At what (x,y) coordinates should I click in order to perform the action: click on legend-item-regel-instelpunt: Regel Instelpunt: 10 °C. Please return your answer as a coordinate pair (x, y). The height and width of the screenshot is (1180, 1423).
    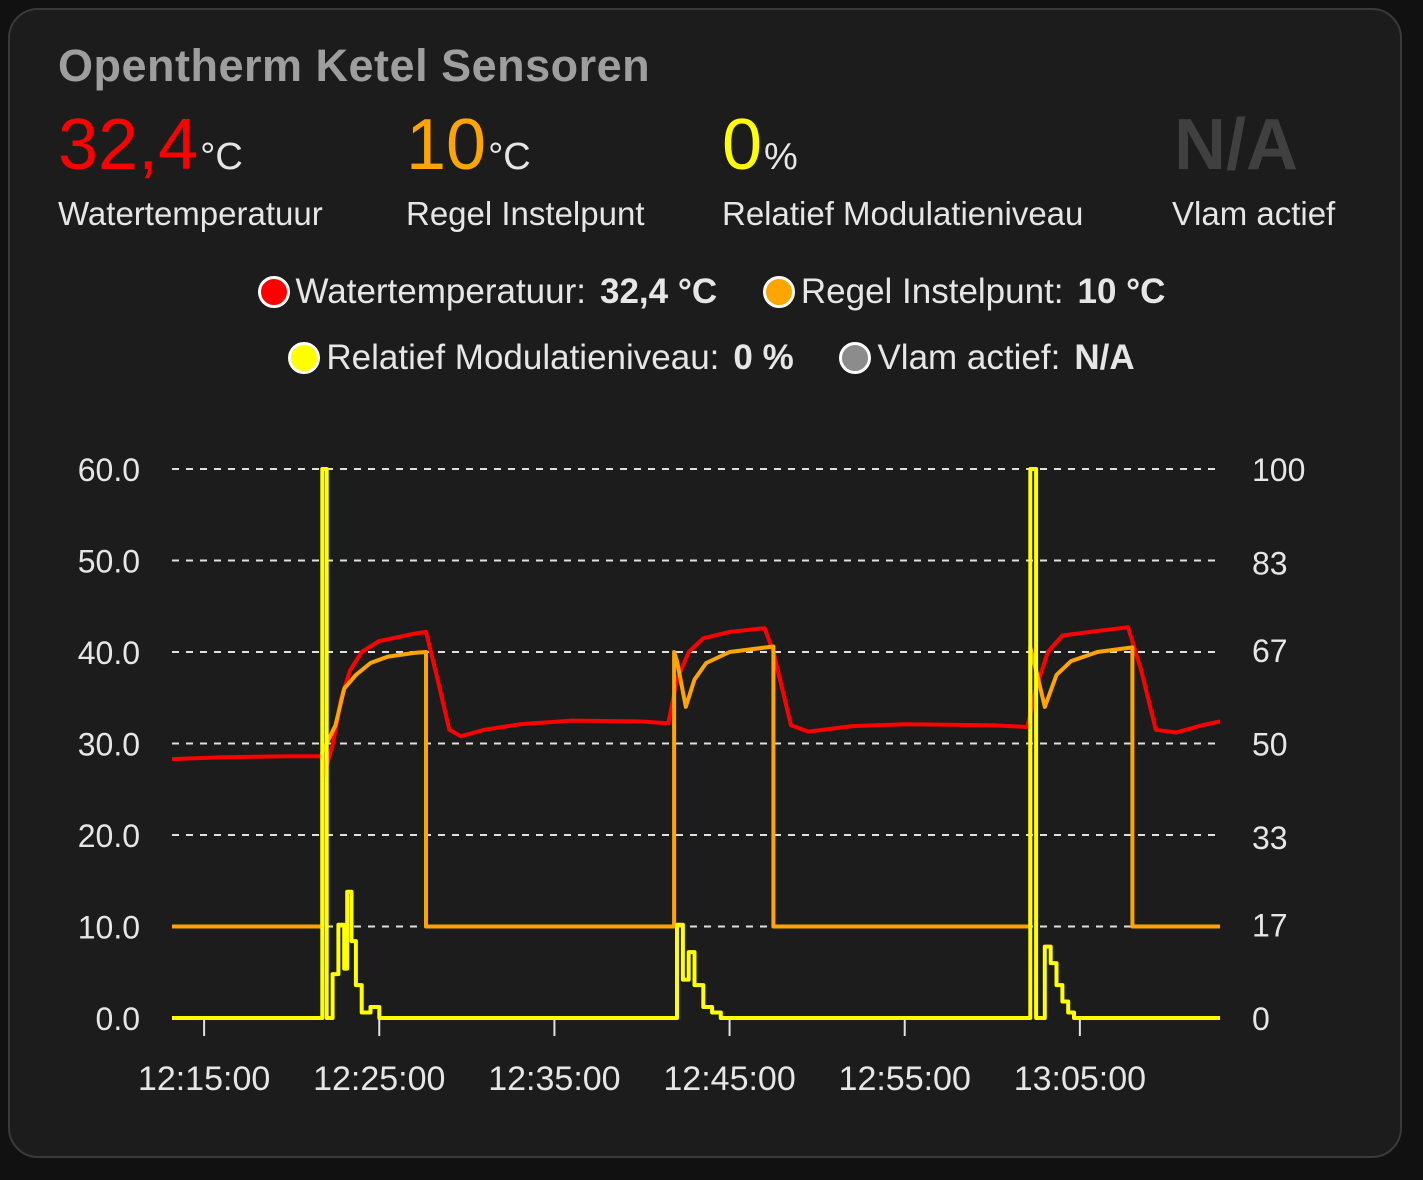
    Looking at the image, I should click on (964, 292).